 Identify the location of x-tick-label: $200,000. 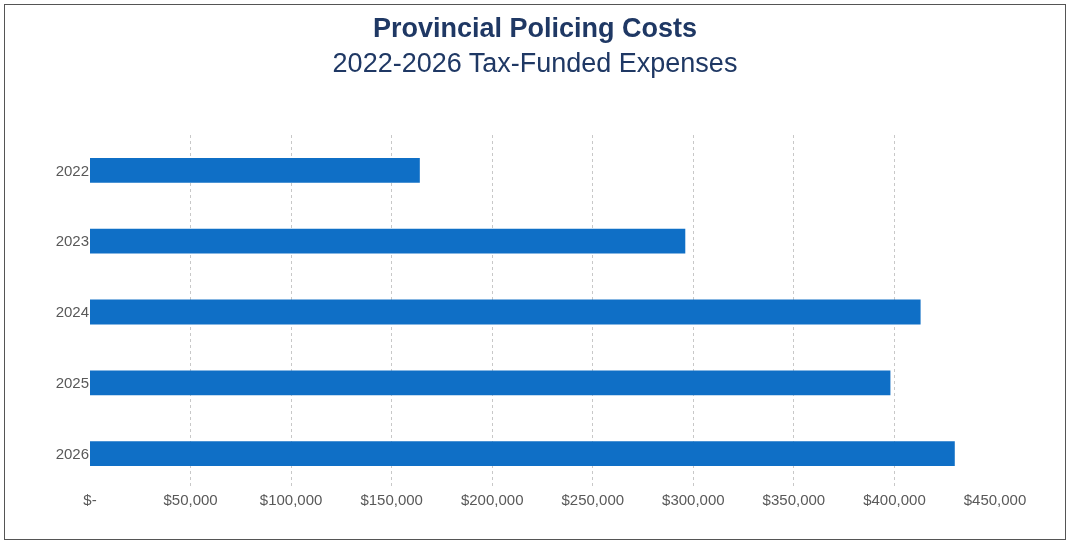
(492, 499).